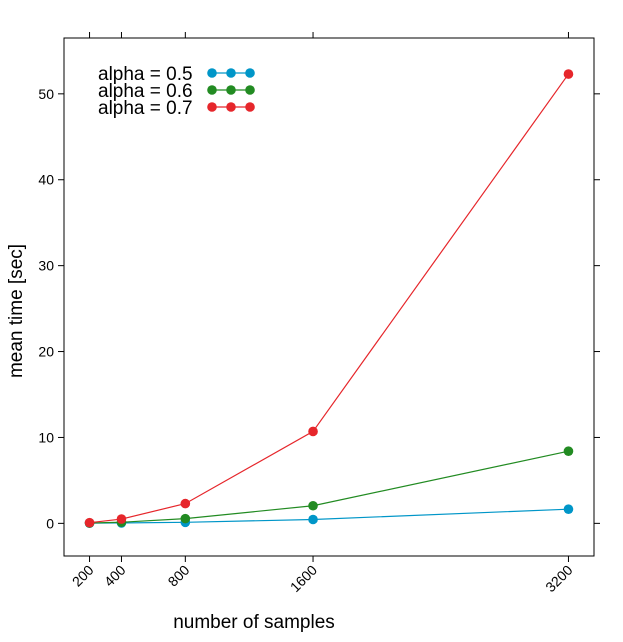 The image size is (623, 642). I want to click on x-tick-label: 400, so click(115, 576).